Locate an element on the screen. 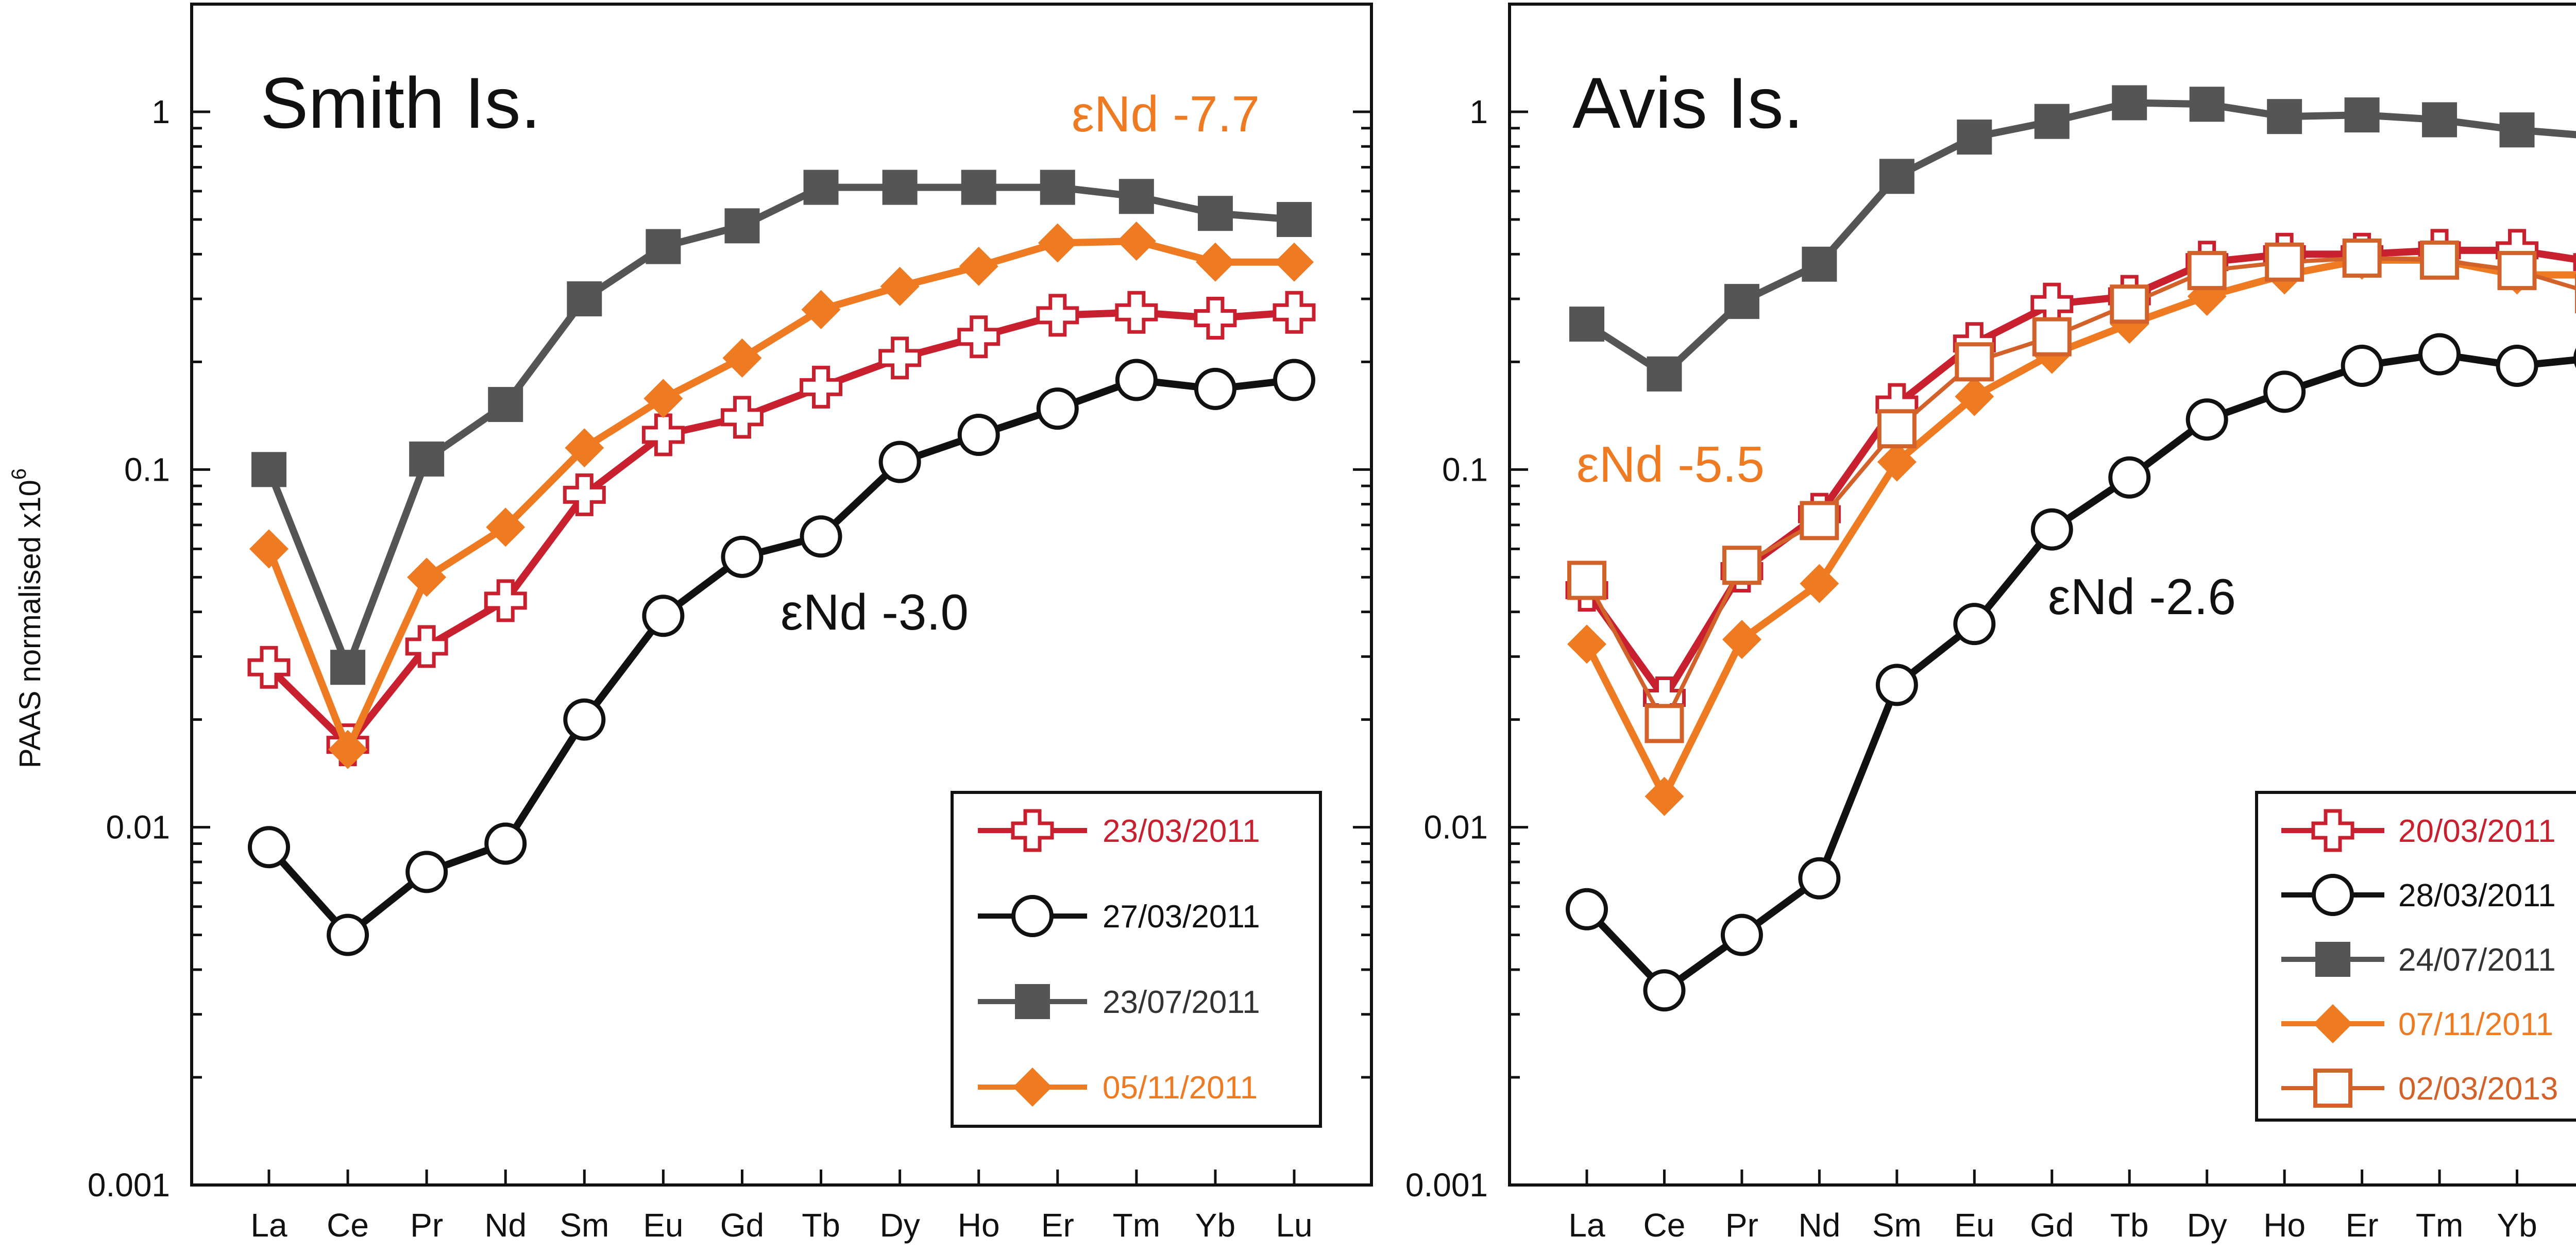 Image resolution: width=2576 pixels, height=1253 pixels. y-axis-label: PAAS normalised x106 is located at coordinates (27, 618).